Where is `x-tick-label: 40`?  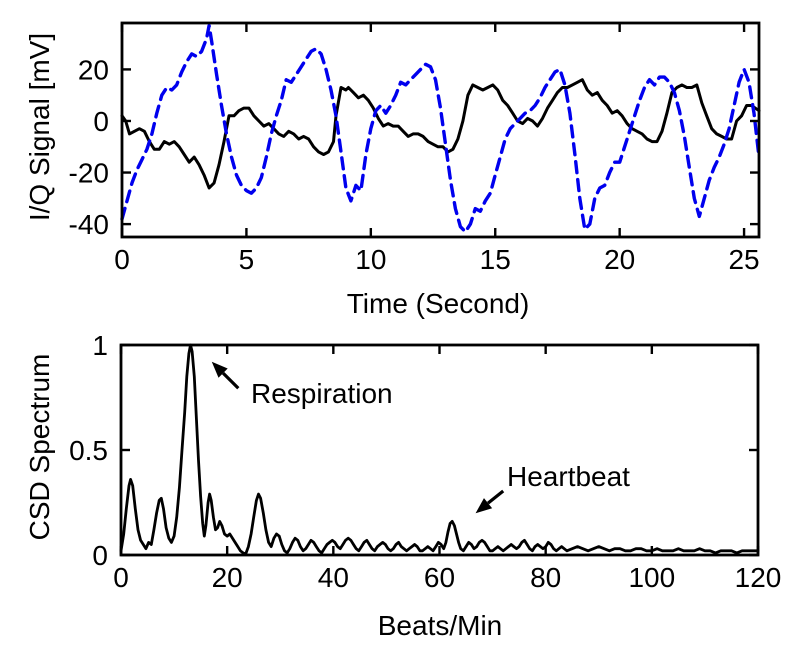
x-tick-label: 40 is located at coordinates (333, 577).